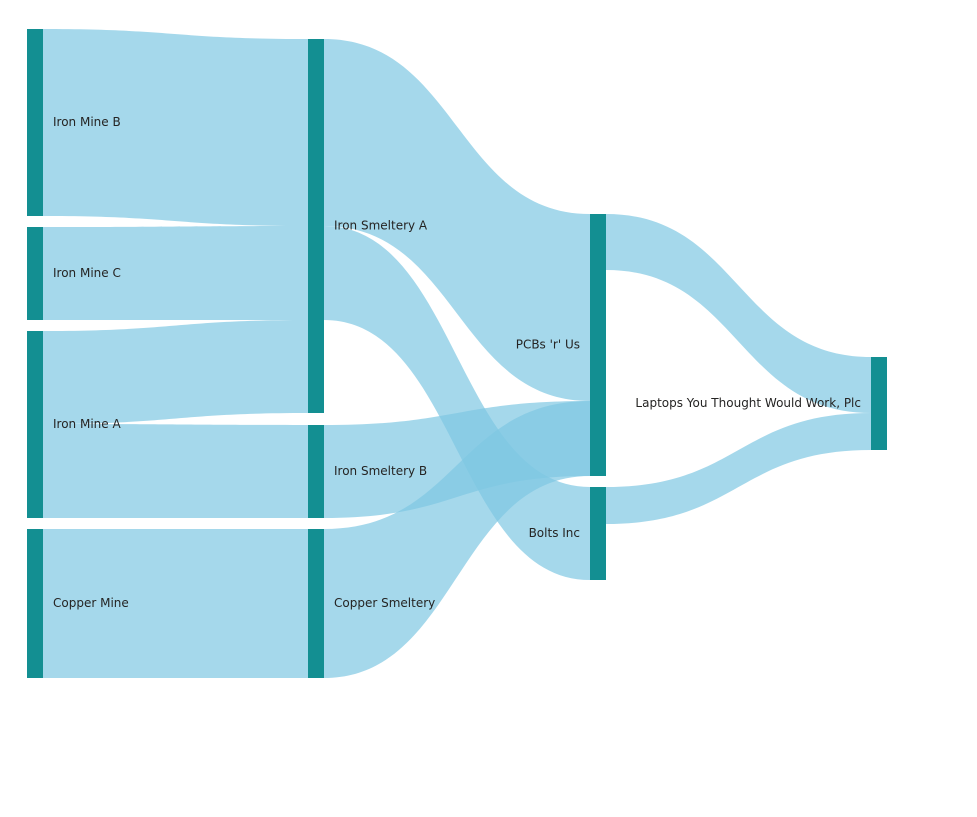  What do you see at coordinates (87, 122) in the screenshot?
I see `node-label-iron-mine-b: Iron Mine B` at bounding box center [87, 122].